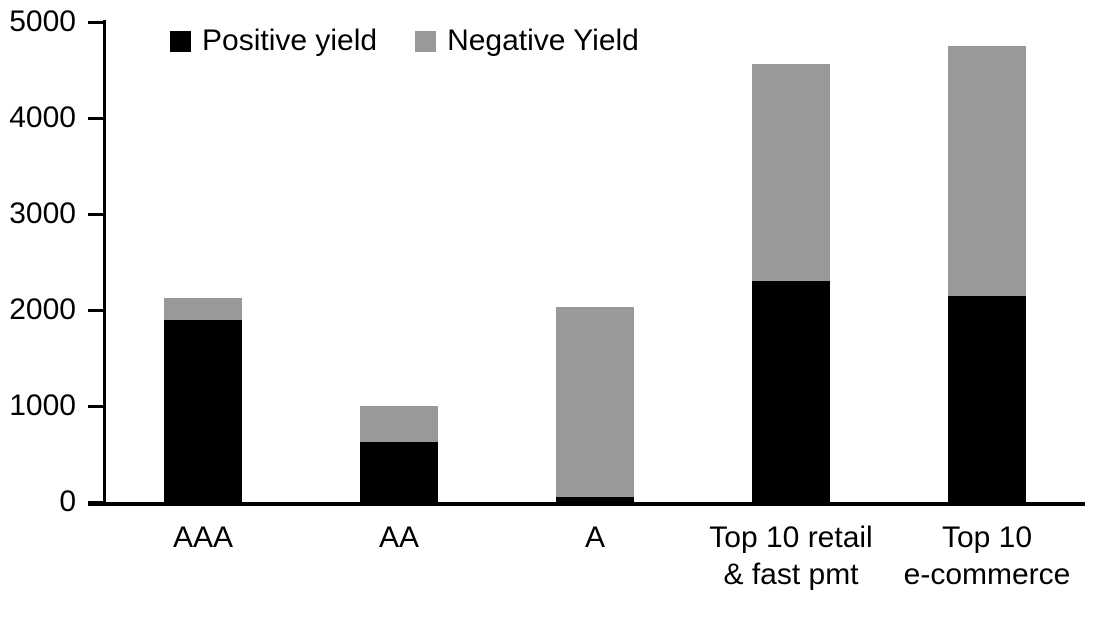 Image resolution: width=1102 pixels, height=618 pixels. What do you see at coordinates (42, 117) in the screenshot?
I see `y-tick-label: 4000` at bounding box center [42, 117].